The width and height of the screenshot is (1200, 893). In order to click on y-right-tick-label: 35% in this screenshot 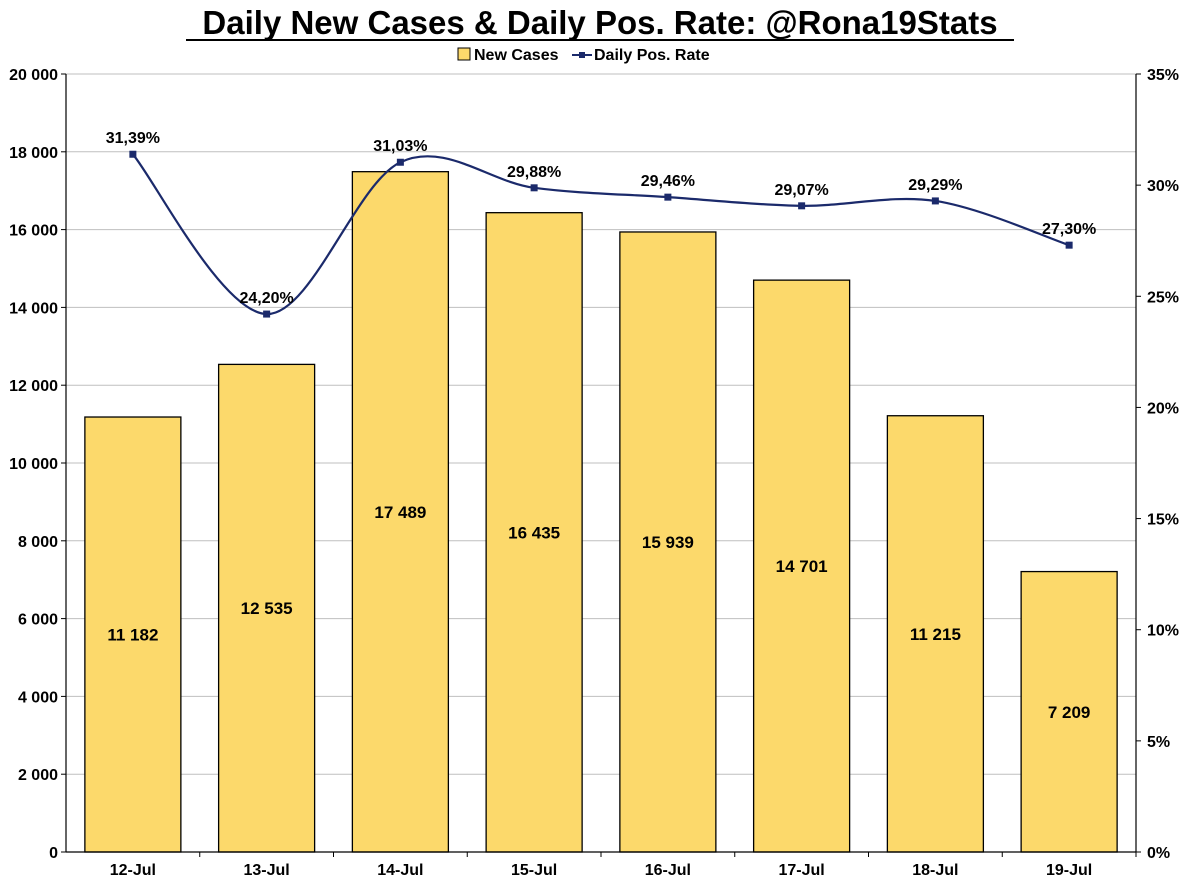, I will do `click(1163, 75)`.